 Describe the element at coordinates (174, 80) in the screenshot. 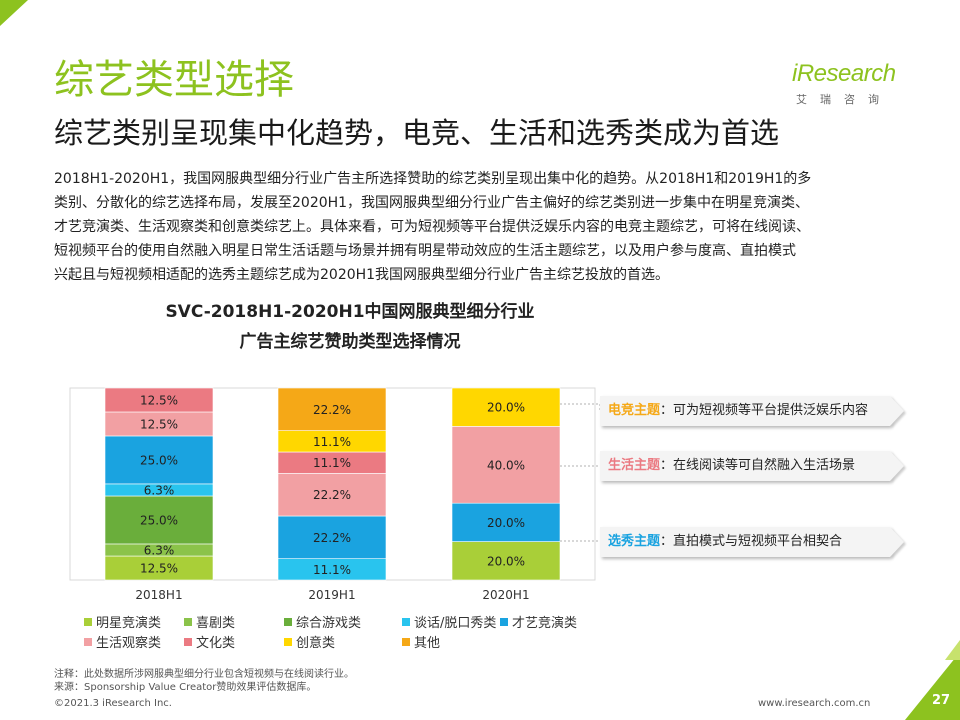

I see `page-title: 综艺类型选择` at that location.